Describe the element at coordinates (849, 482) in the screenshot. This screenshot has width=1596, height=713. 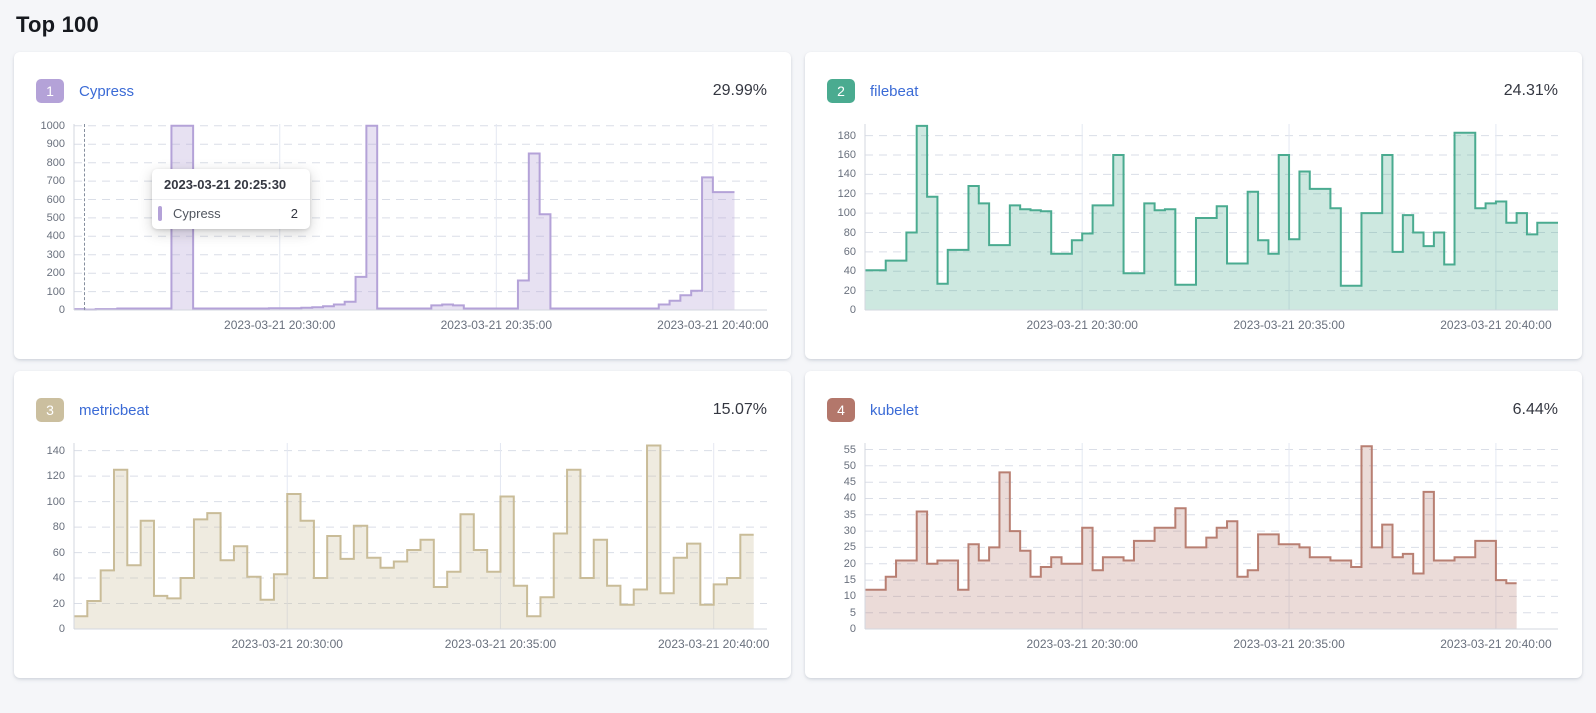
I see `y-tick-label: 45` at that location.